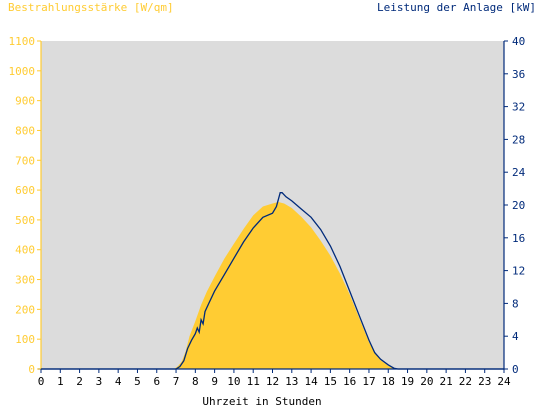 The image size is (544, 408). I want to click on right-tick-label: 8, so click(515, 303).